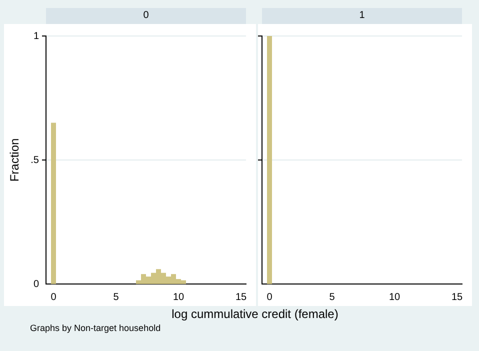 The width and height of the screenshot is (479, 351). Describe the element at coordinates (95, 328) in the screenshot. I see `text: Graphs by Non-target household` at that location.